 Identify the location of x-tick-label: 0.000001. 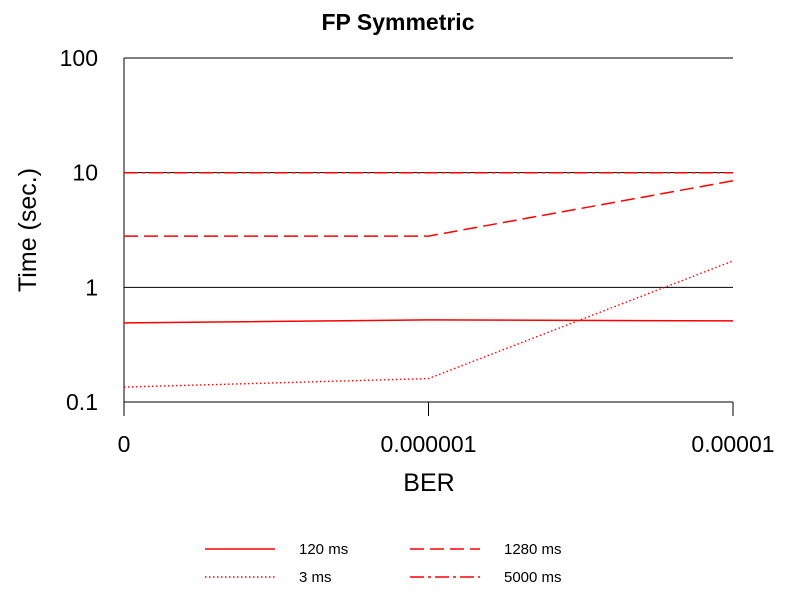
(429, 444).